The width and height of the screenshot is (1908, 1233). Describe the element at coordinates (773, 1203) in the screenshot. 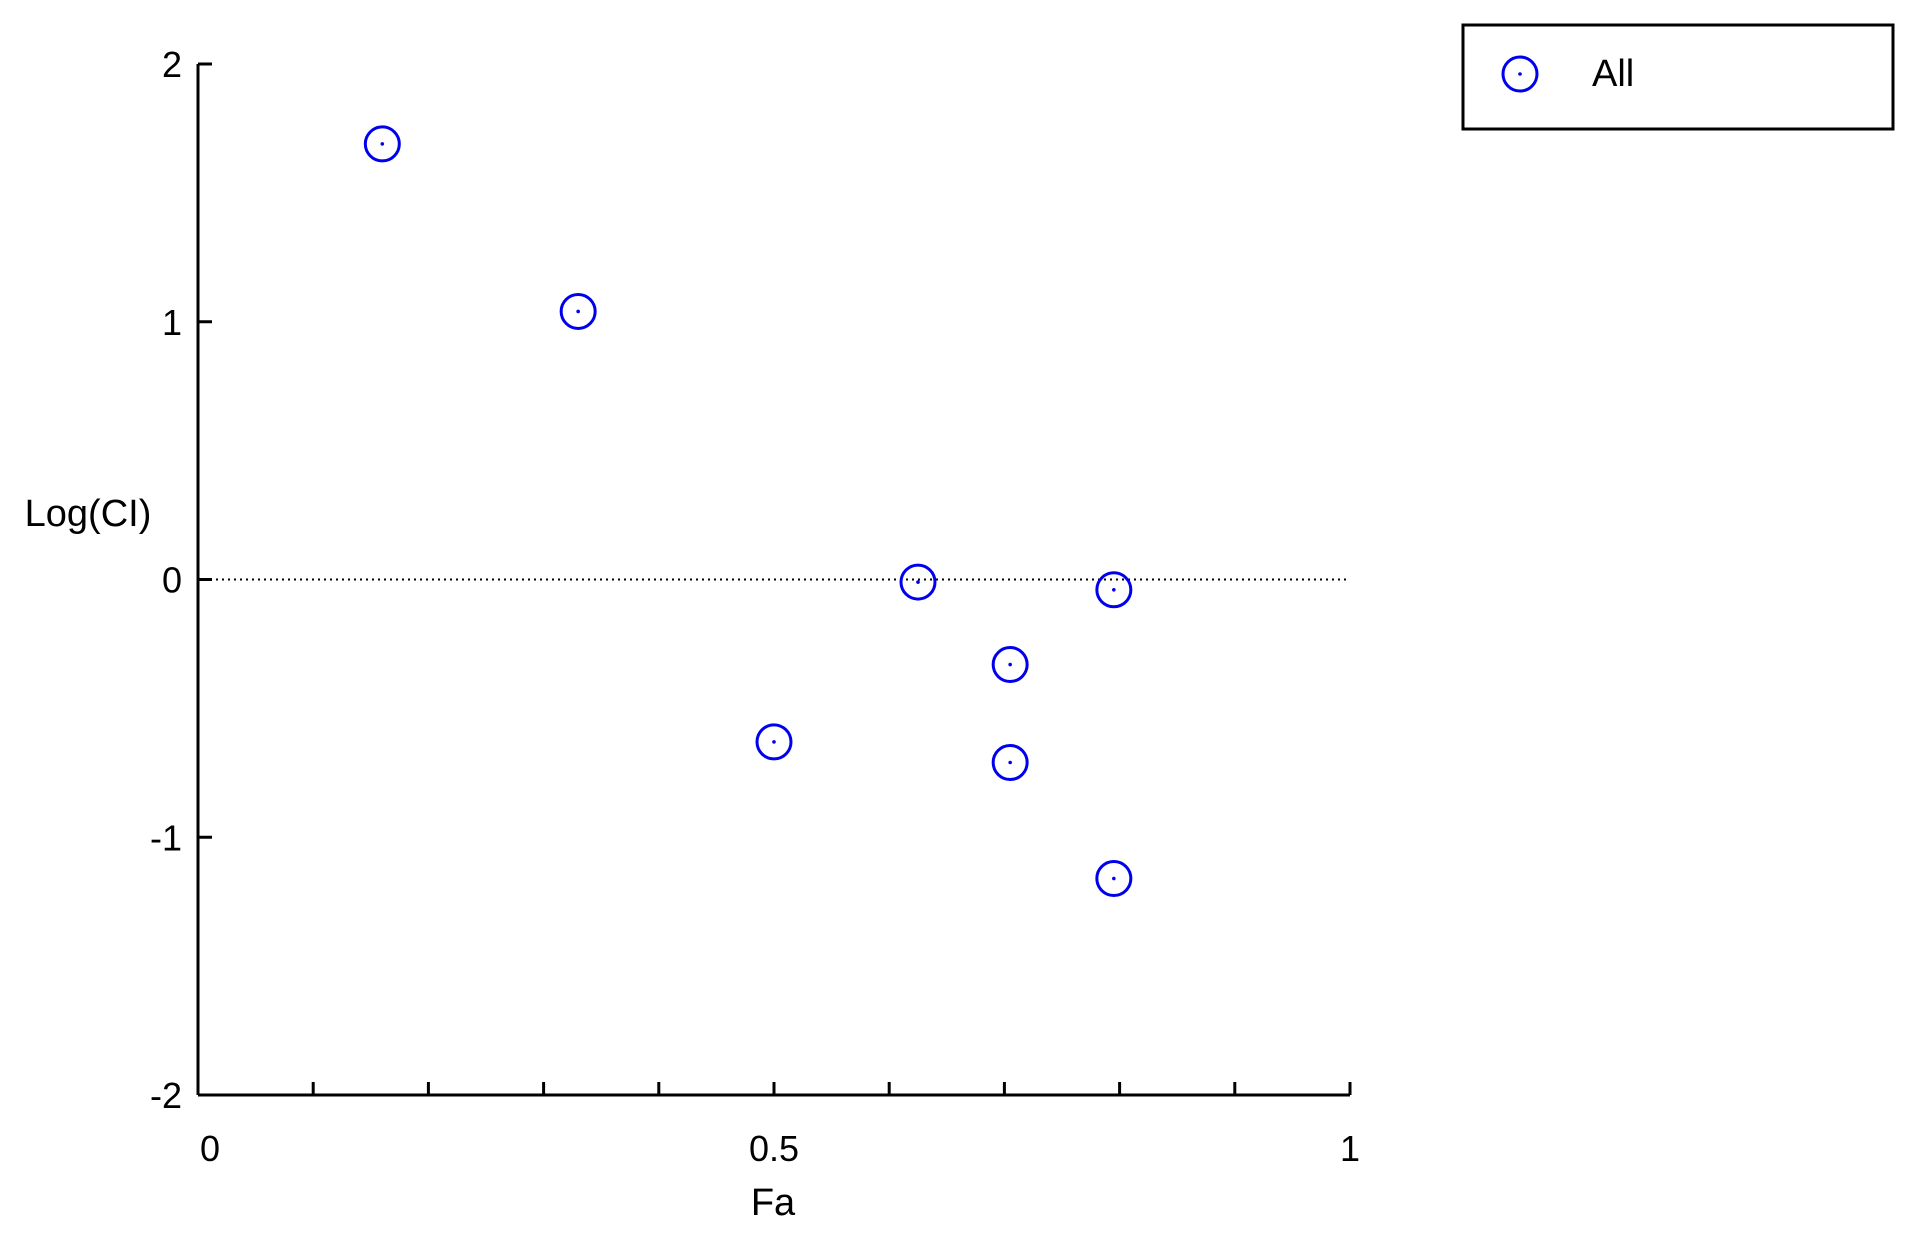

I see `x-axis-label: Fa` at that location.